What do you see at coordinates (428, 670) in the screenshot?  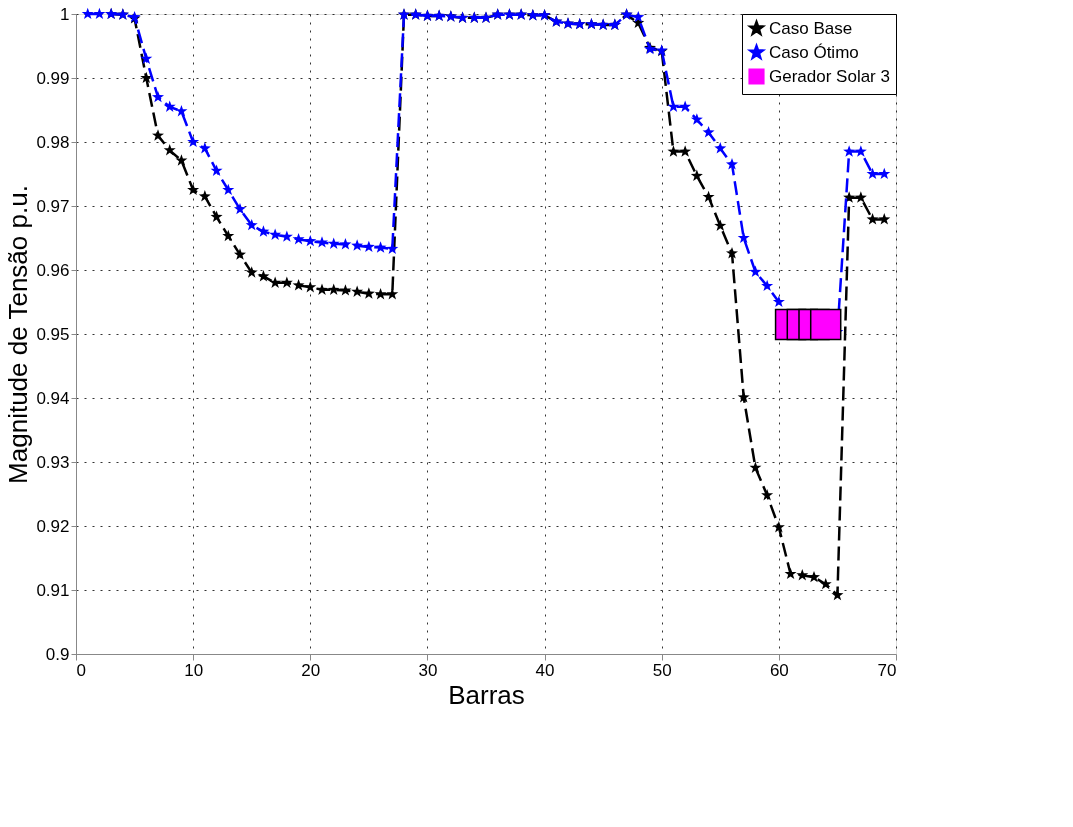 I see `x-tick-label: 30` at bounding box center [428, 670].